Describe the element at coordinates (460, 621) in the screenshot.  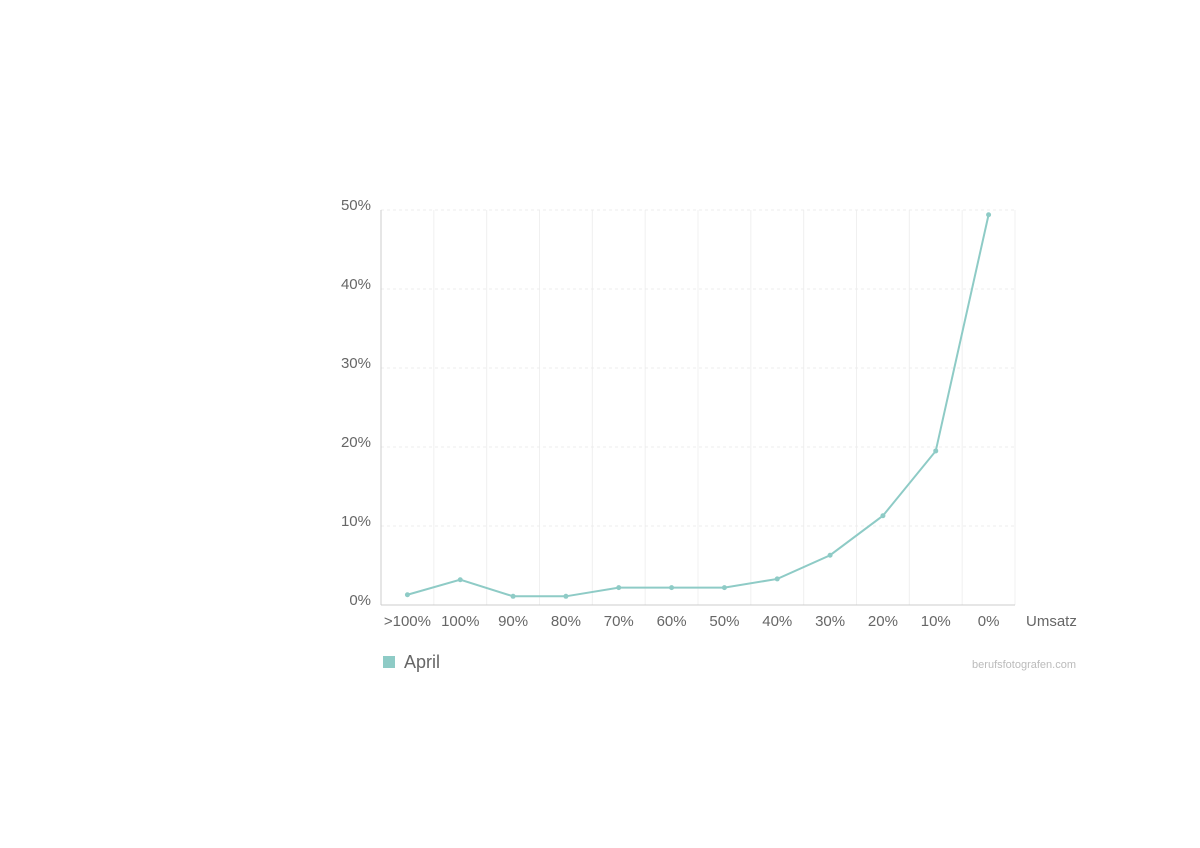
I see `x-tick-label: 100%` at that location.